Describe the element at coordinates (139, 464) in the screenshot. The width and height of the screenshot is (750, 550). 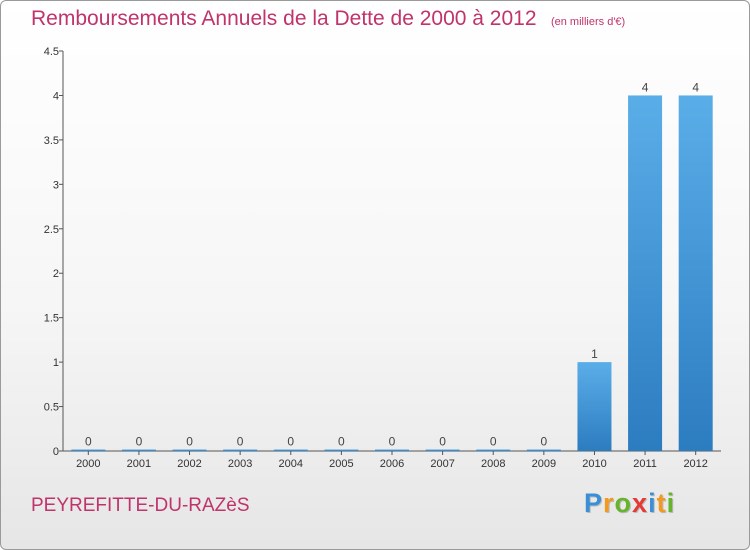
I see `x-tick-label: 2001` at that location.